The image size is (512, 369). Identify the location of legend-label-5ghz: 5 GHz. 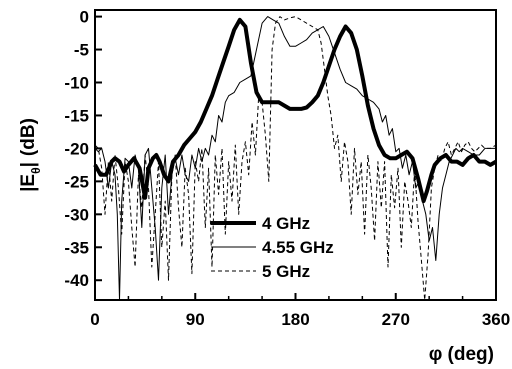
(286, 271).